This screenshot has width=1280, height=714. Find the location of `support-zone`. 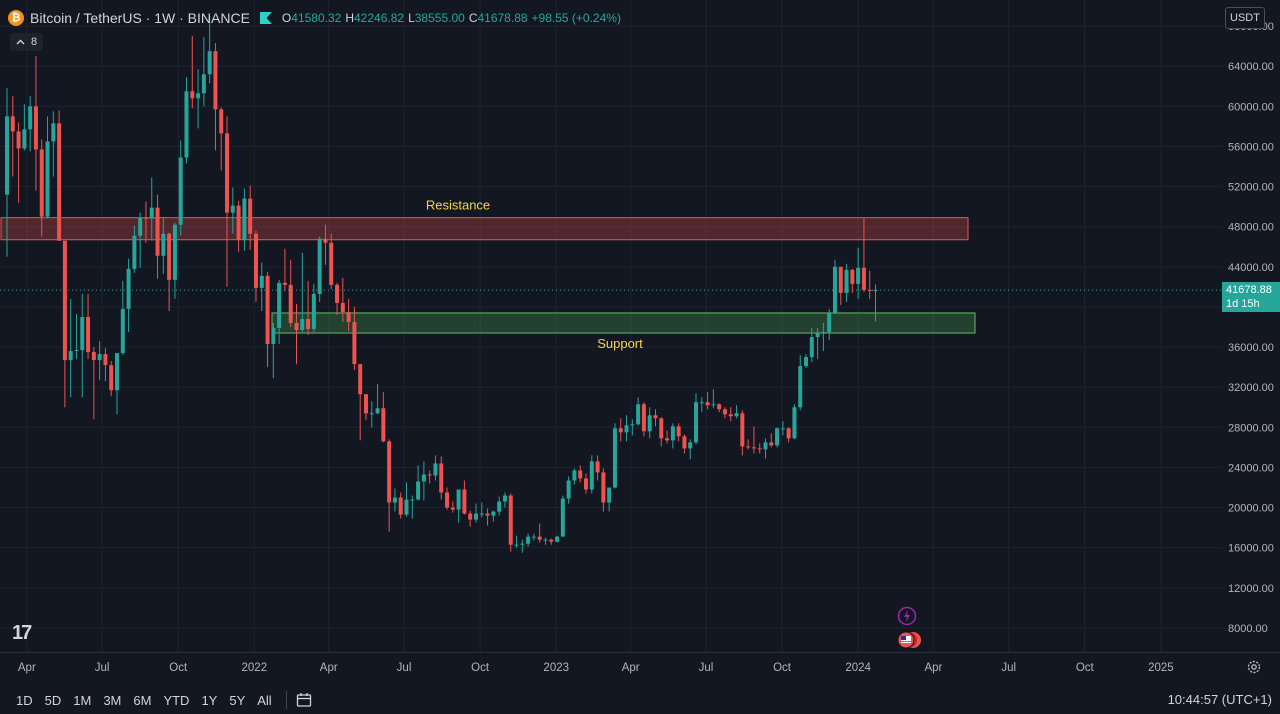

support-zone is located at coordinates (623, 323).